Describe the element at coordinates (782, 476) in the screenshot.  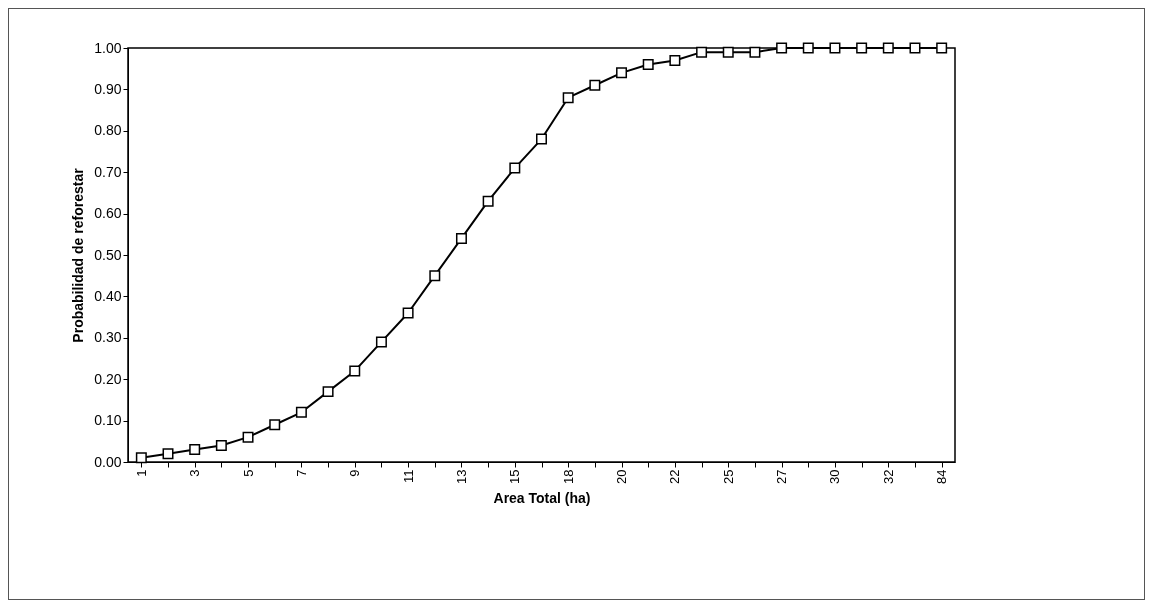
I see `x-tick-label: 27` at that location.